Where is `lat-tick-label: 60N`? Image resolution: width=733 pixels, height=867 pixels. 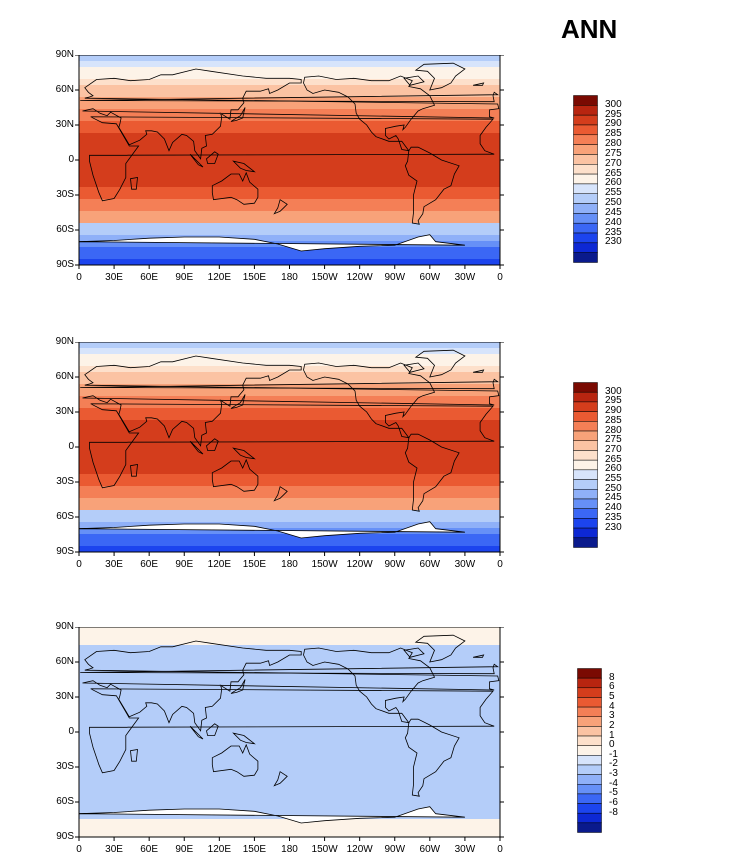 lat-tick-label: 60N is located at coordinates (64, 89).